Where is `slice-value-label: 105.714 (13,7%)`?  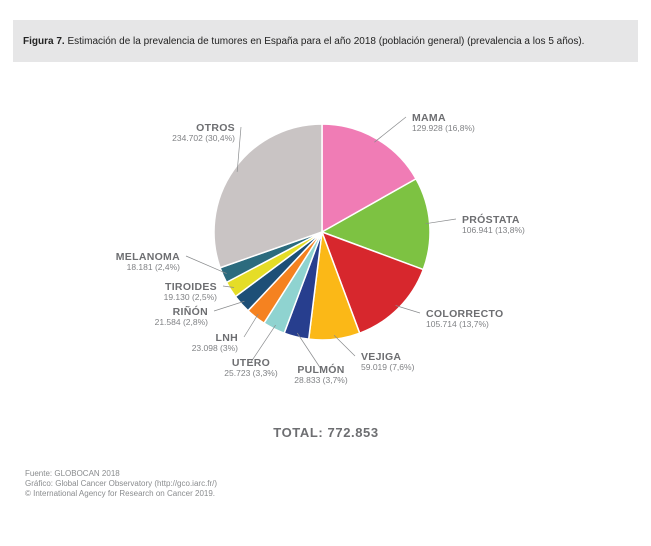
slice-value-label: 105.714 (13,7%) is located at coordinates (457, 324).